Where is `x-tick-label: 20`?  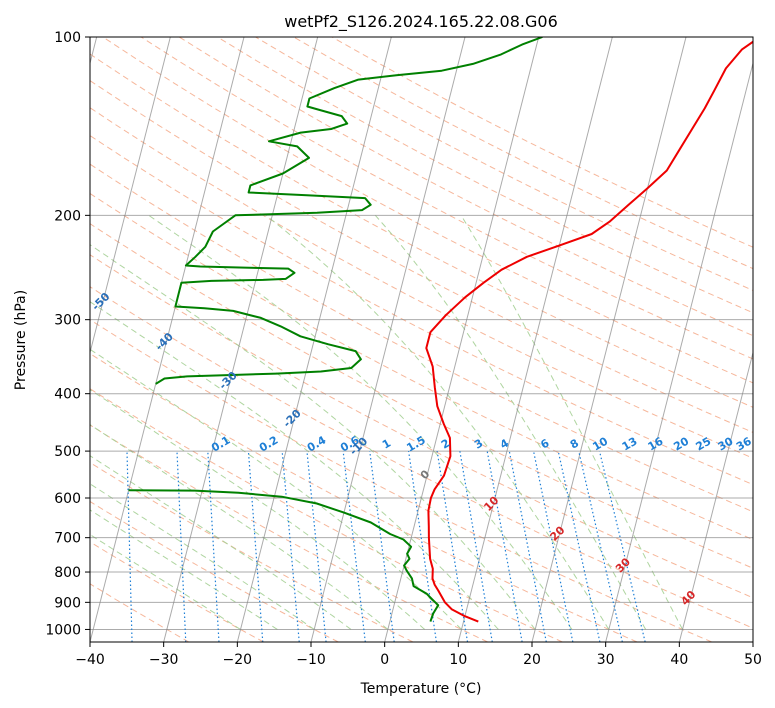
x-tick-label: 20 is located at coordinates (532, 660).